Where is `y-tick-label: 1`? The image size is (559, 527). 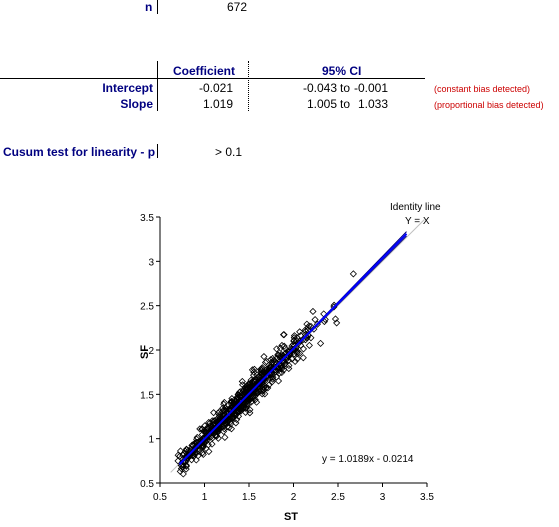
y-tick-label: 1 is located at coordinates (151, 440).